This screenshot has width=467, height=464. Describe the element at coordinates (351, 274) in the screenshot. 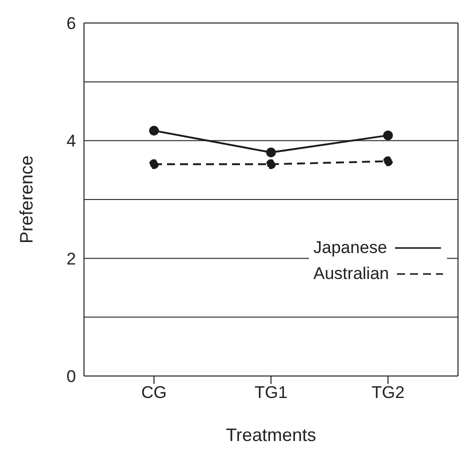

I see `legend-label: Australian` at that location.